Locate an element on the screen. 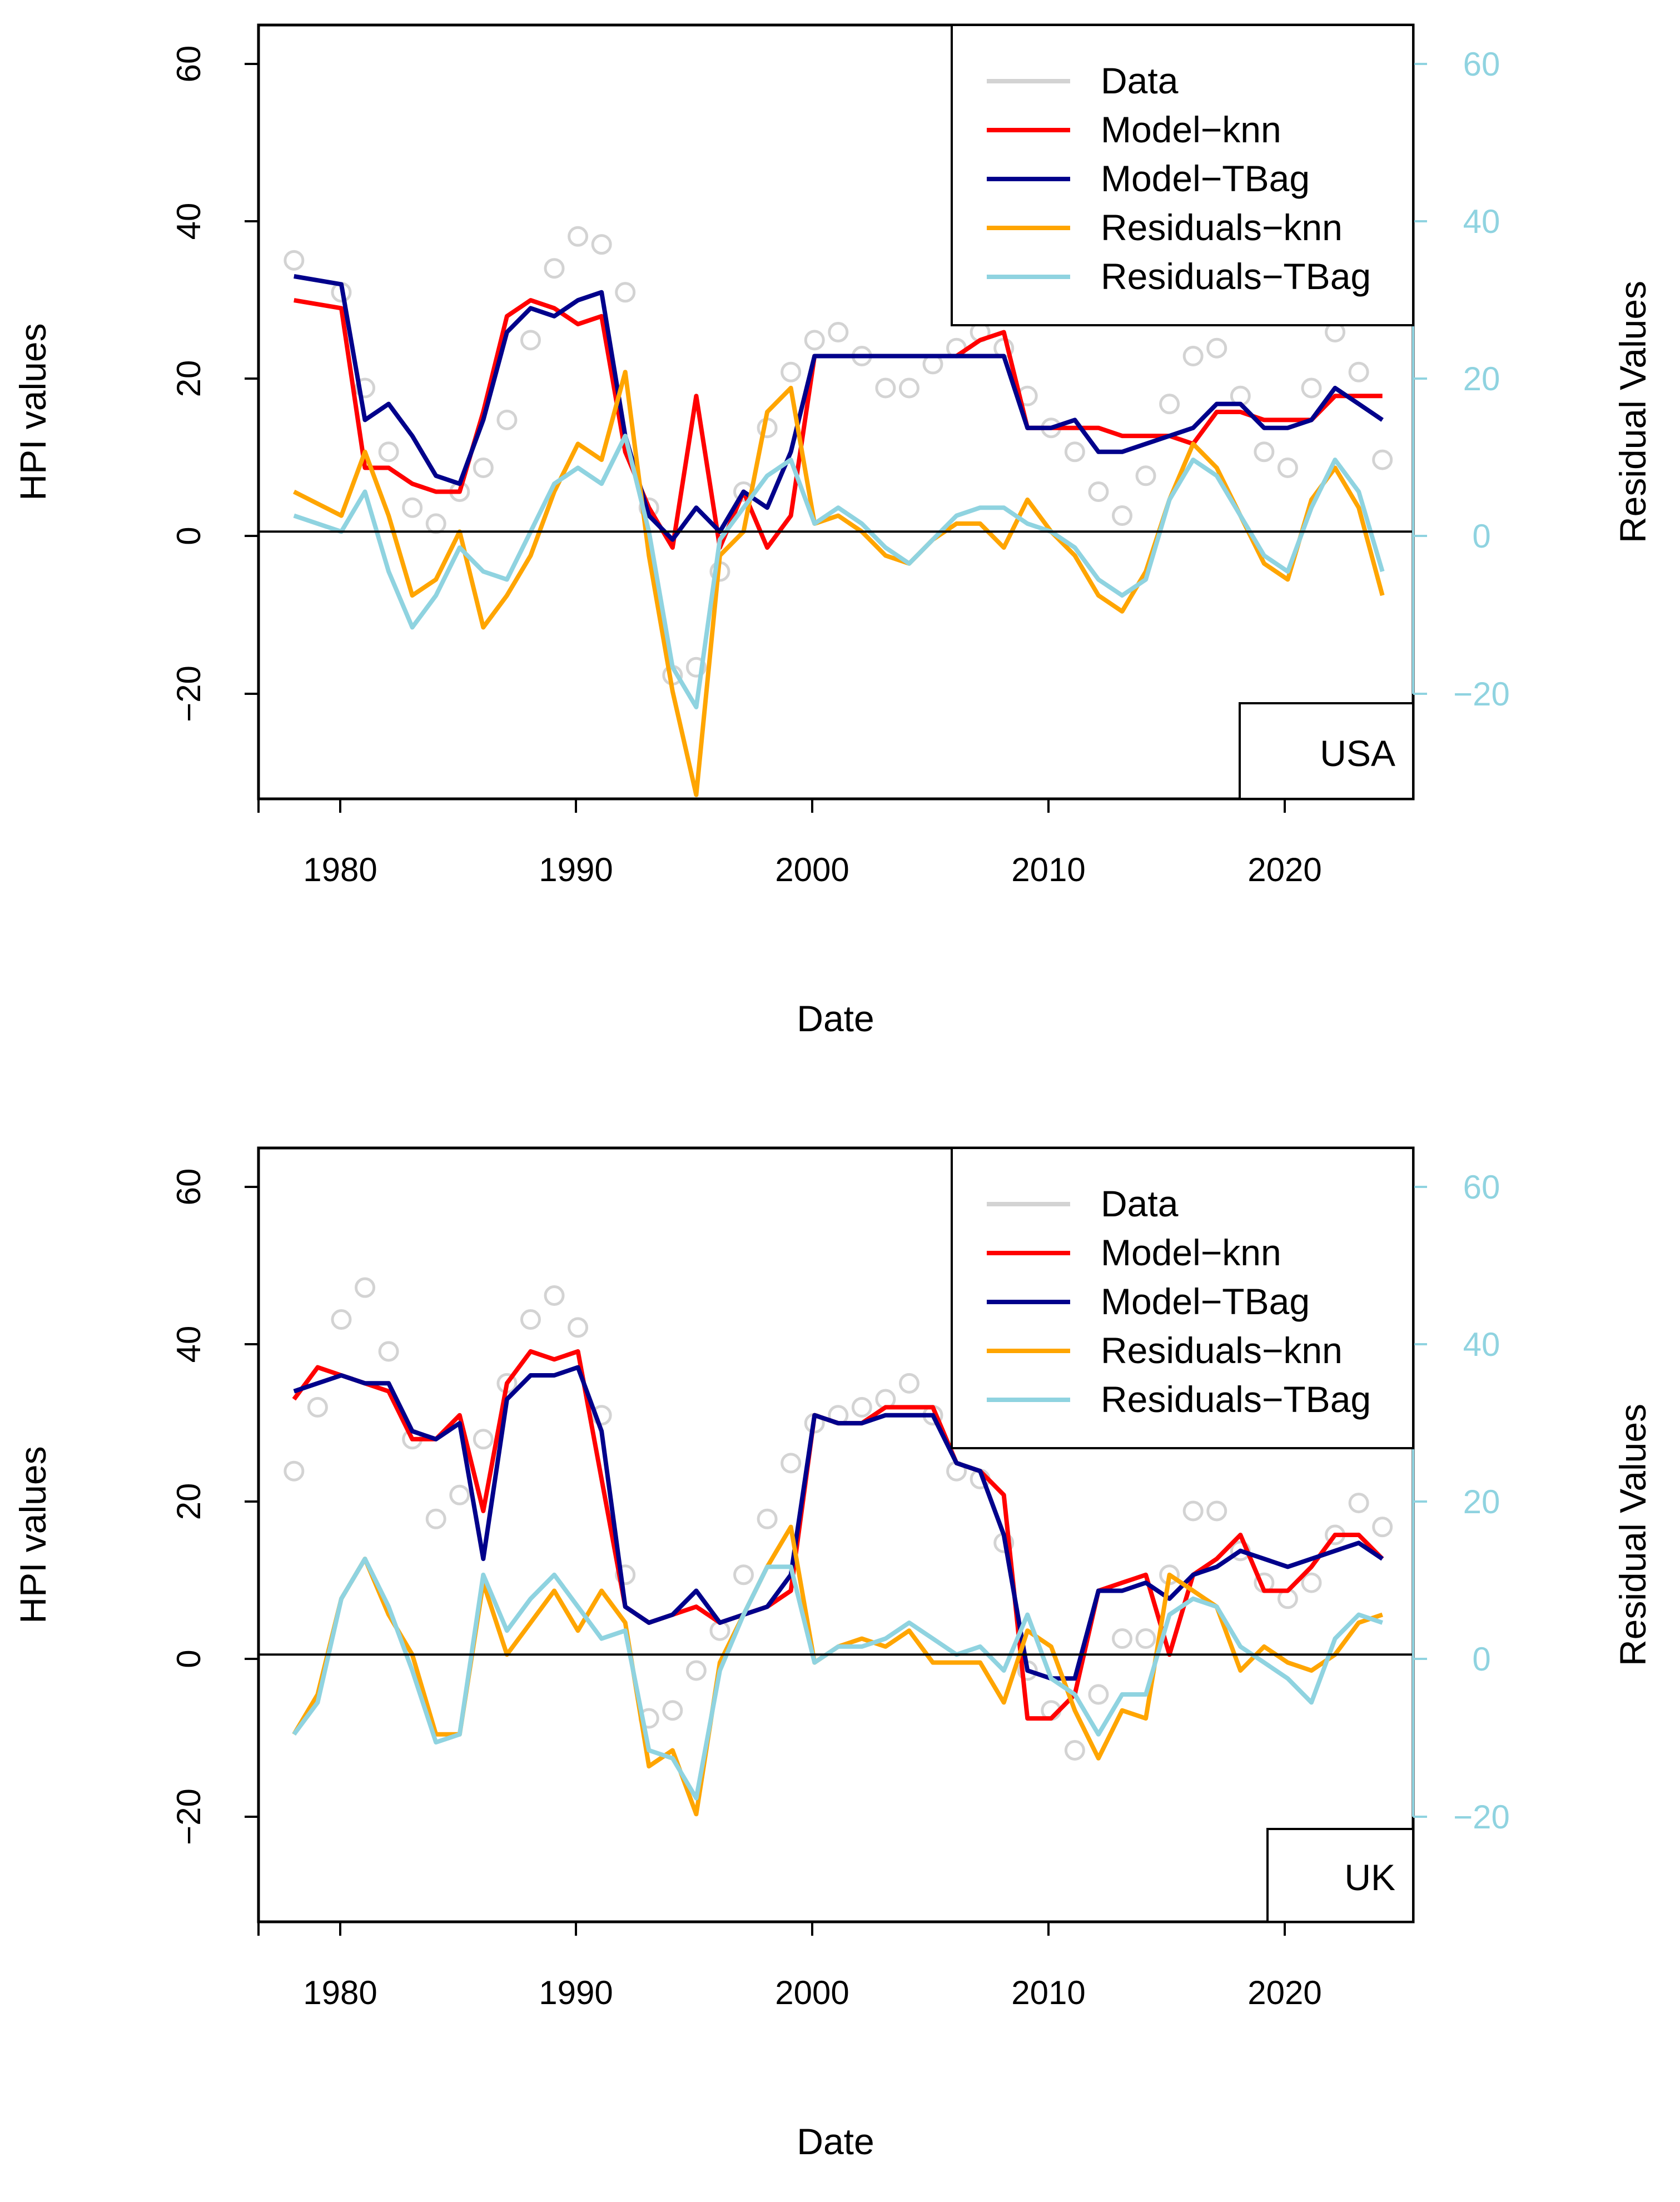 The width and height of the screenshot is (1680, 2202). usa-ytick-right-3: 0 is located at coordinates (1481, 536).